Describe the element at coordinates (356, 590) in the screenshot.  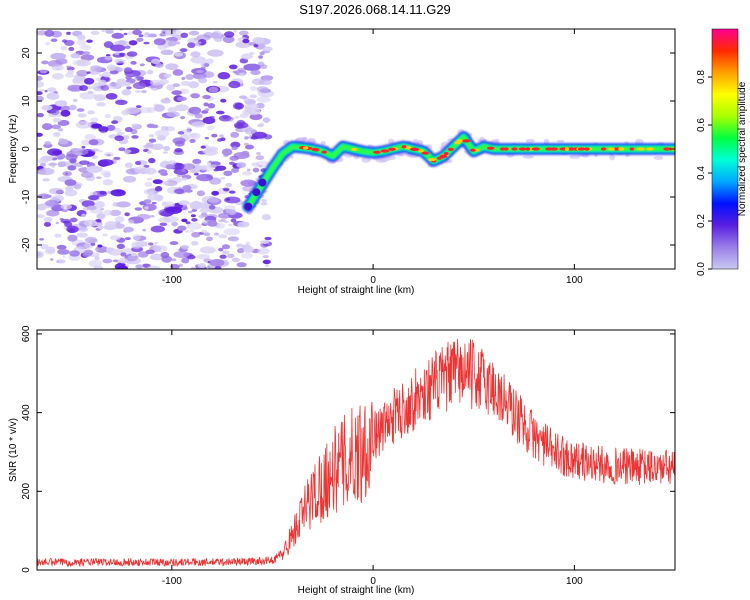
I see `snr-xlabel: Height of straight line (km)` at that location.